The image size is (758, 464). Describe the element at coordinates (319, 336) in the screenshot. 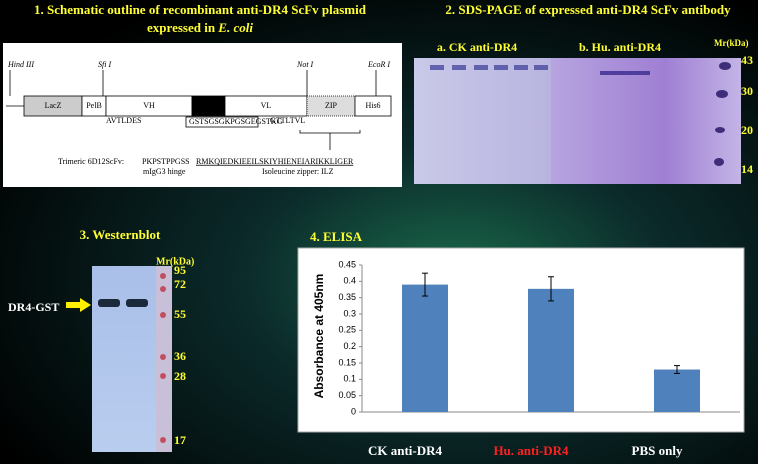

I see `y-axis-label: Absorbance at 405nm` at that location.